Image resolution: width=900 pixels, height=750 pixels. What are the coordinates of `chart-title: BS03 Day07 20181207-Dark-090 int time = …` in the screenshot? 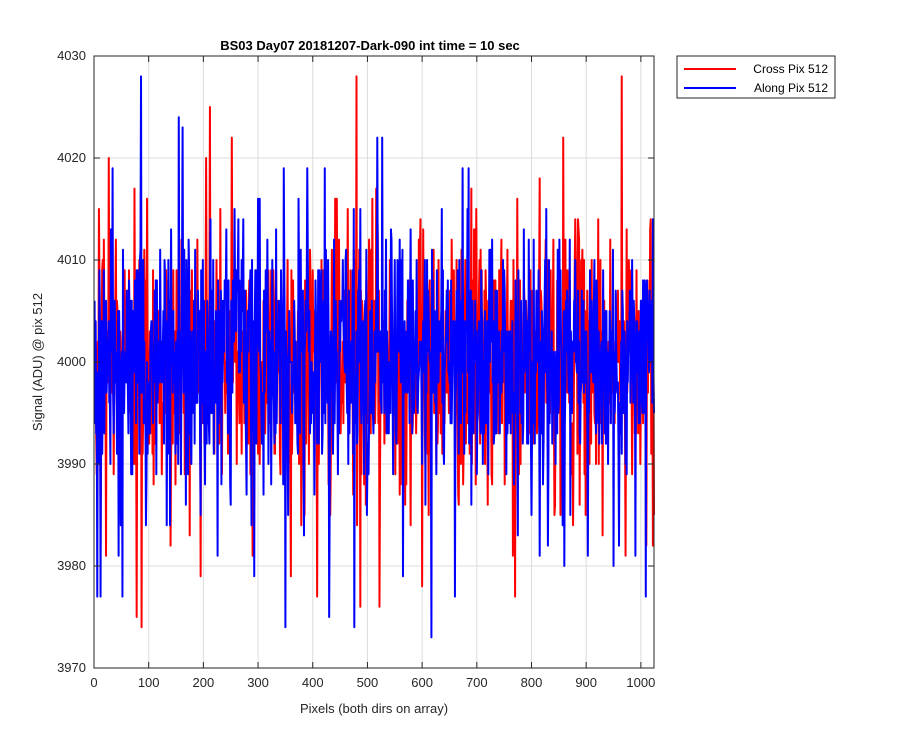 It's located at (370, 45).